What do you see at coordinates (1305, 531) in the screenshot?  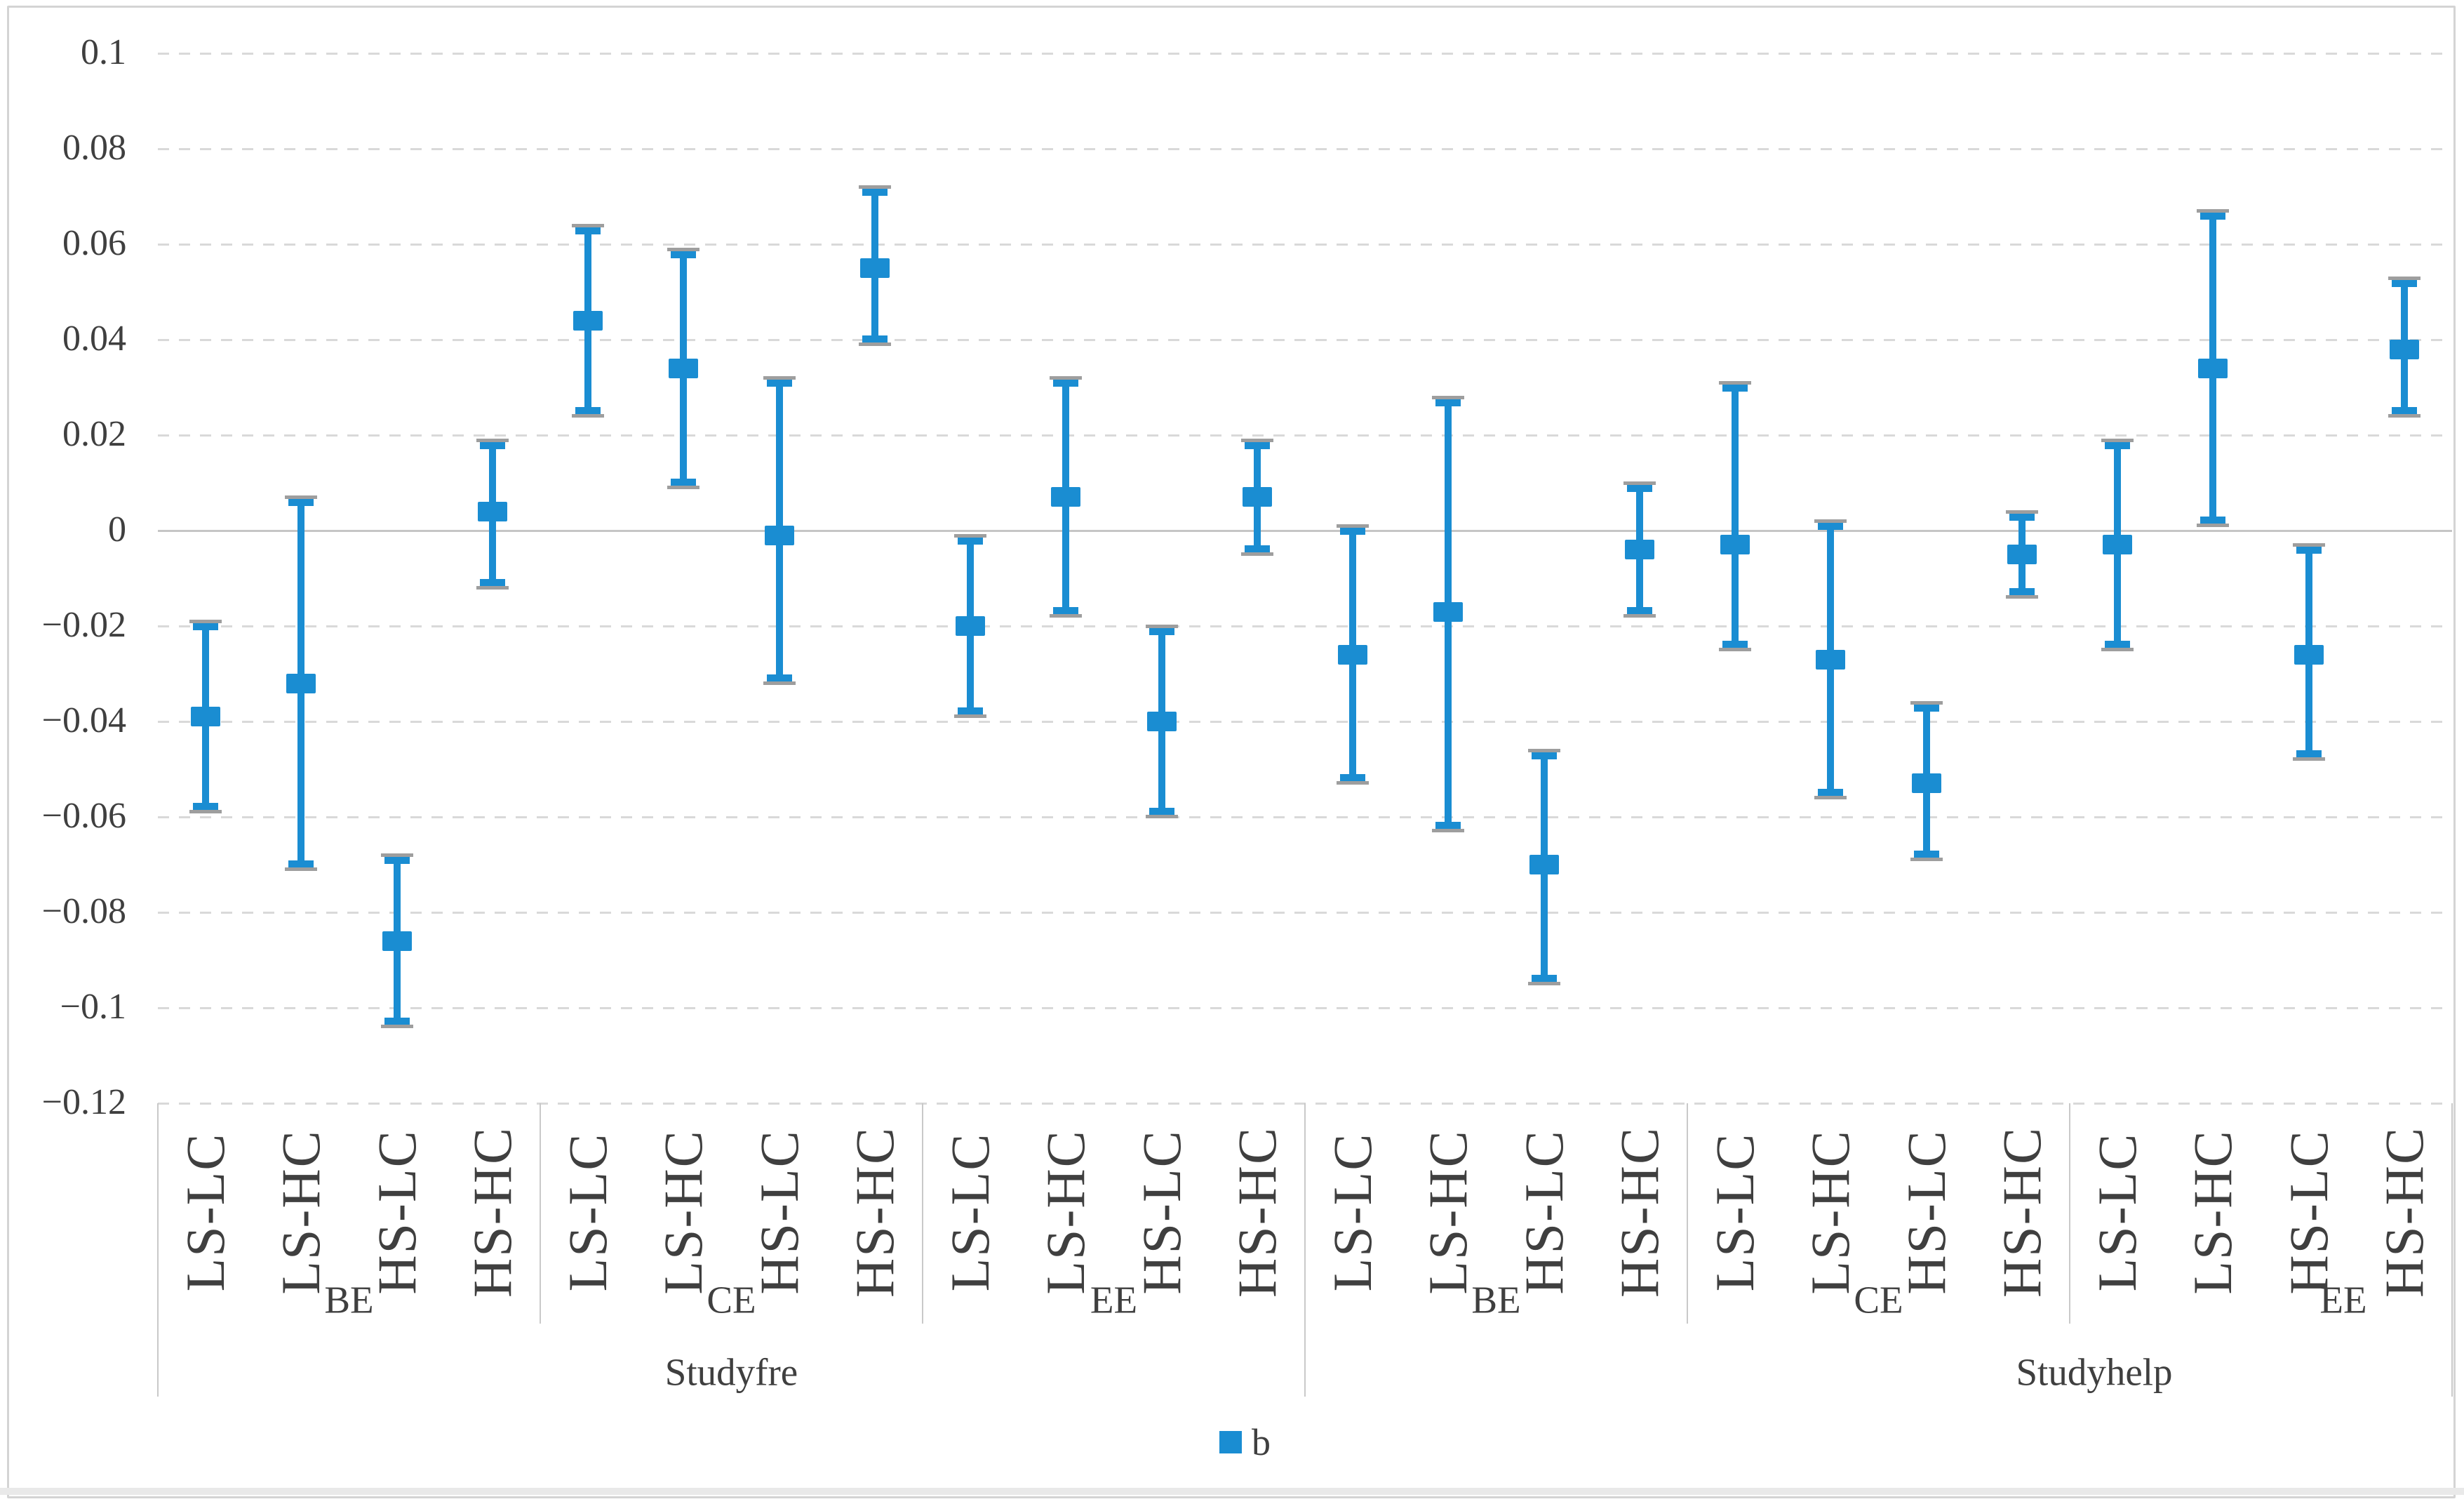 I see `zero-gridline` at bounding box center [1305, 531].